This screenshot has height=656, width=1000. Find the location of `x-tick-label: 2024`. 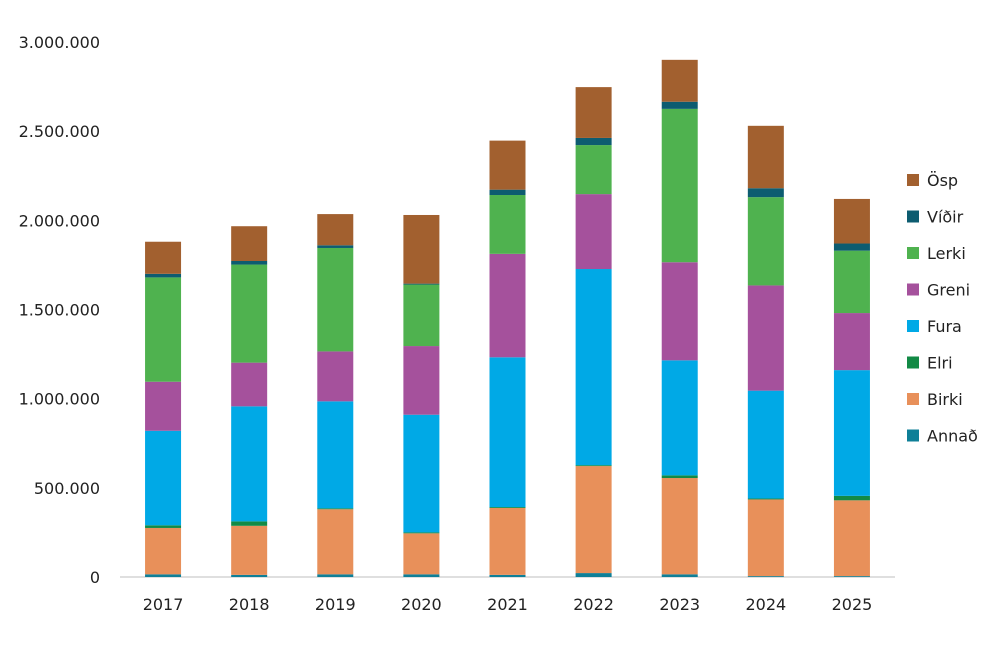

x-tick-label: 2024 is located at coordinates (765, 604).